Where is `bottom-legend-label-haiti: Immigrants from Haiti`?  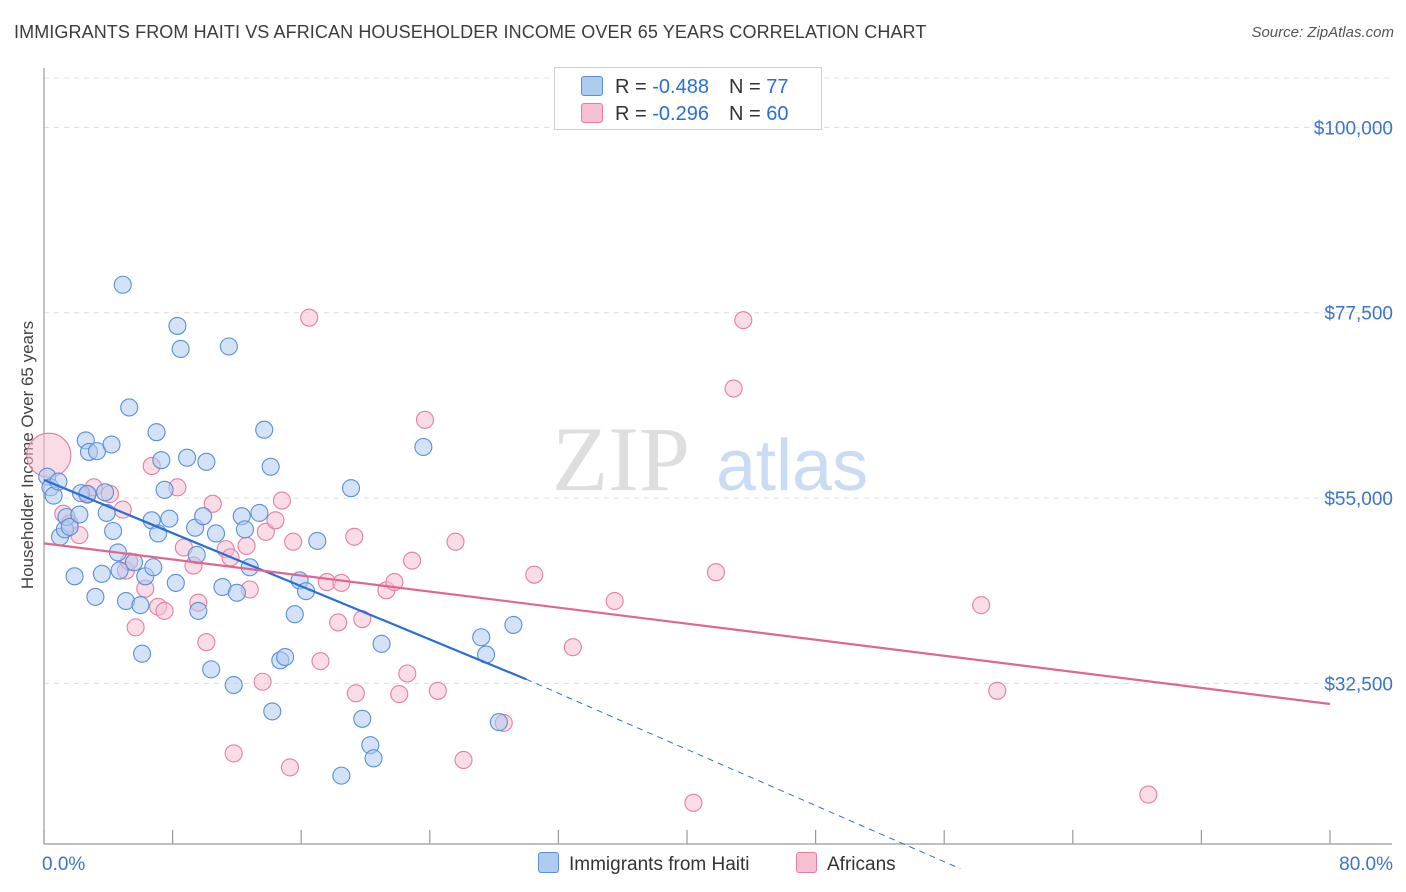
bottom-legend-label-haiti: Immigrants from Haiti is located at coordinates (659, 864).